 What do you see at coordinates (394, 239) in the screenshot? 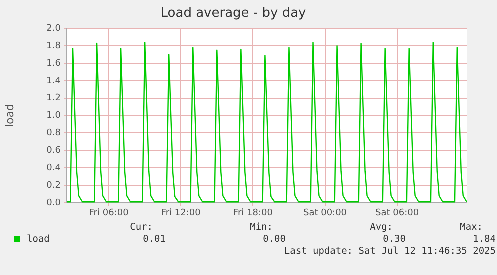
I see `text: 0.30` at bounding box center [394, 239].